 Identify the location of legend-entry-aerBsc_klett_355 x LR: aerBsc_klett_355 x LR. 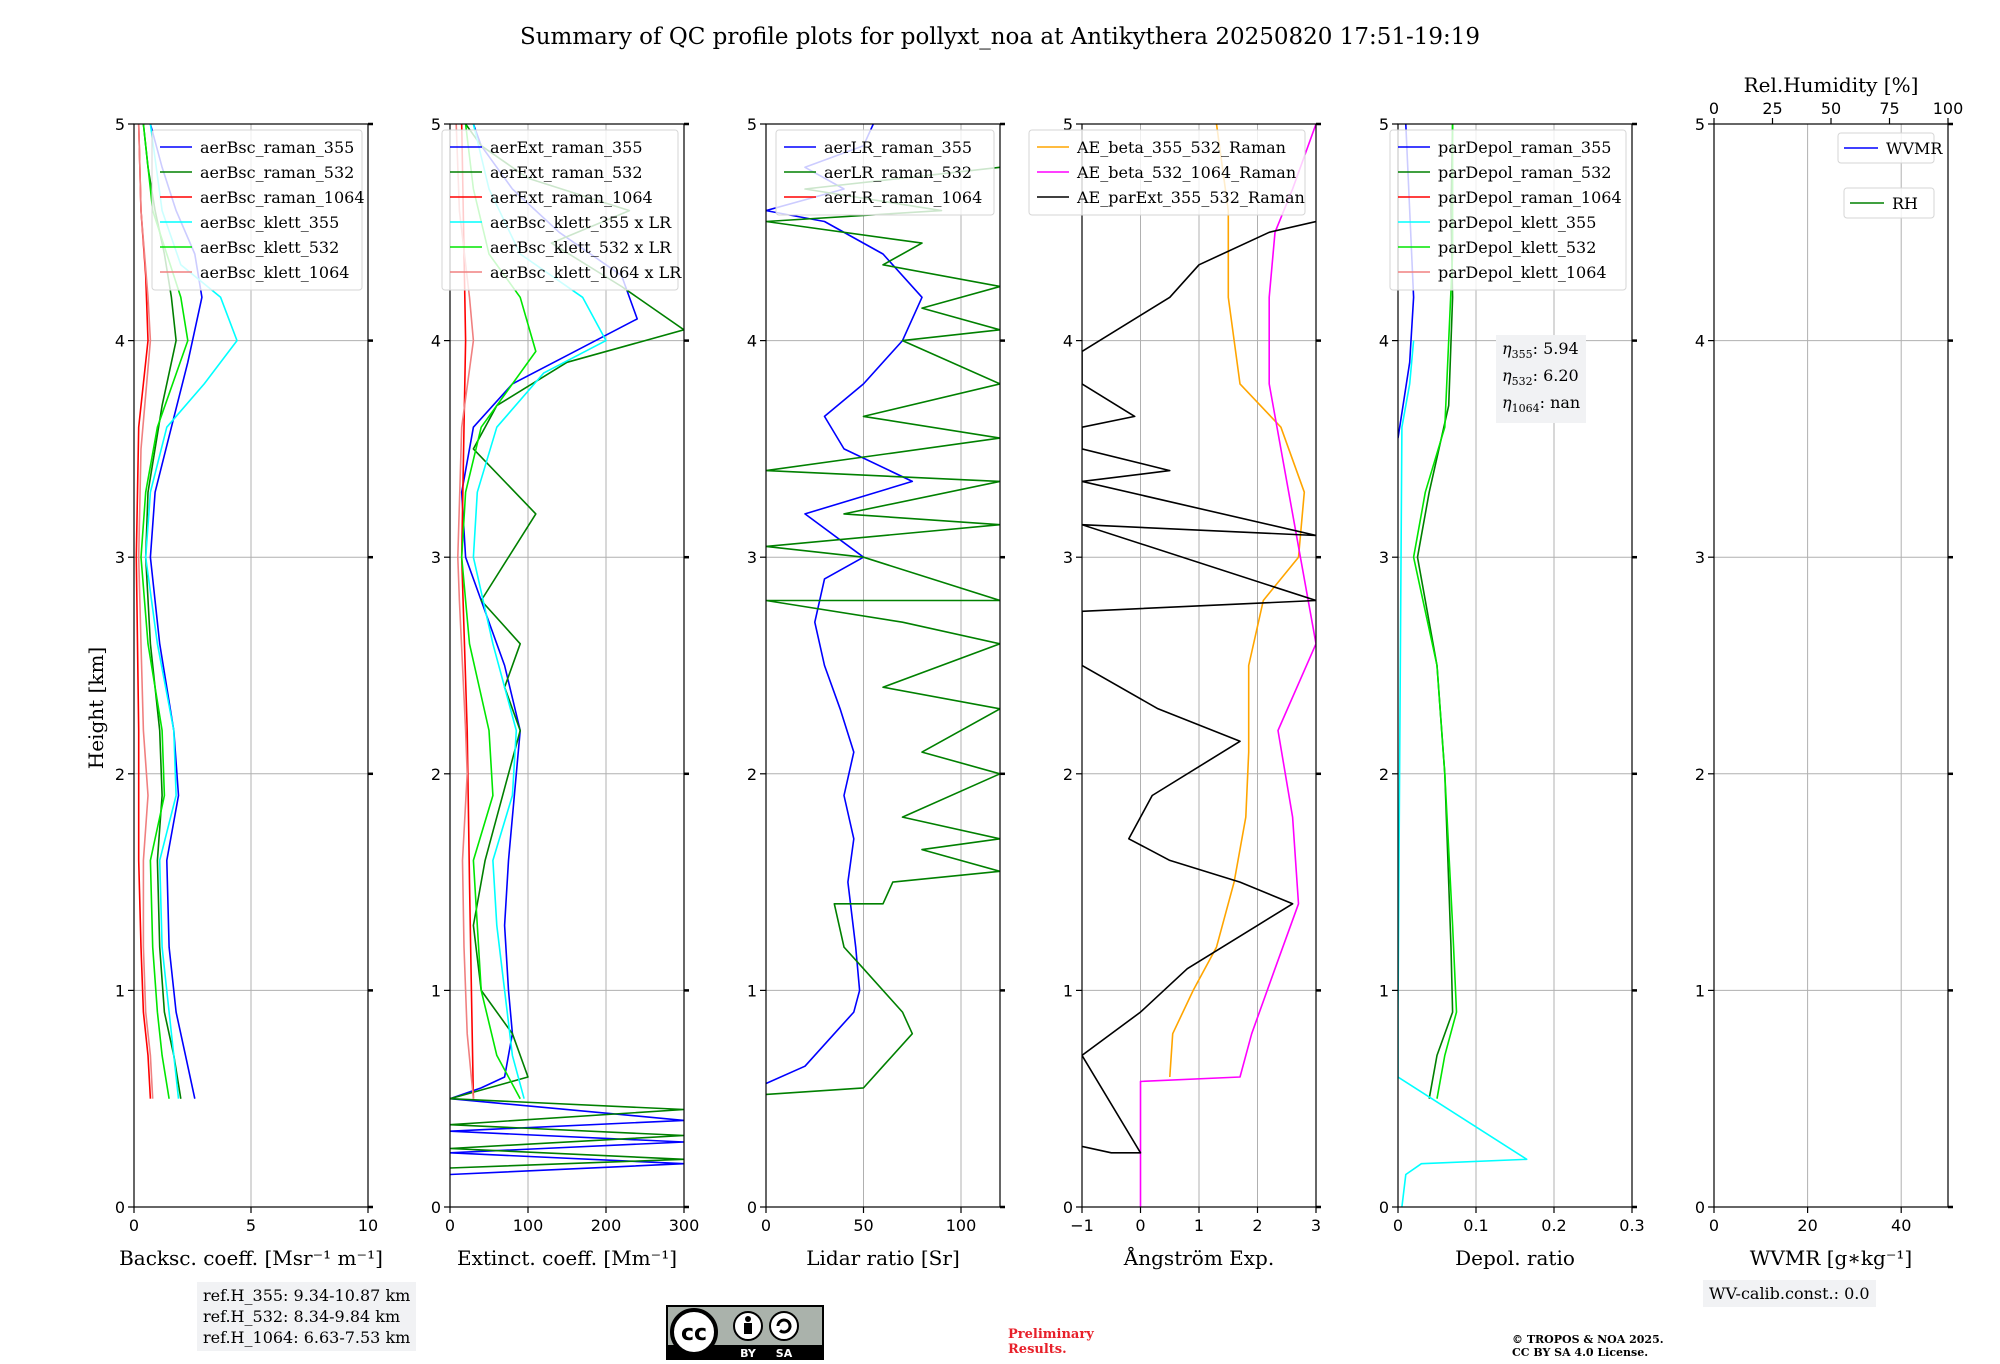
(581, 222).